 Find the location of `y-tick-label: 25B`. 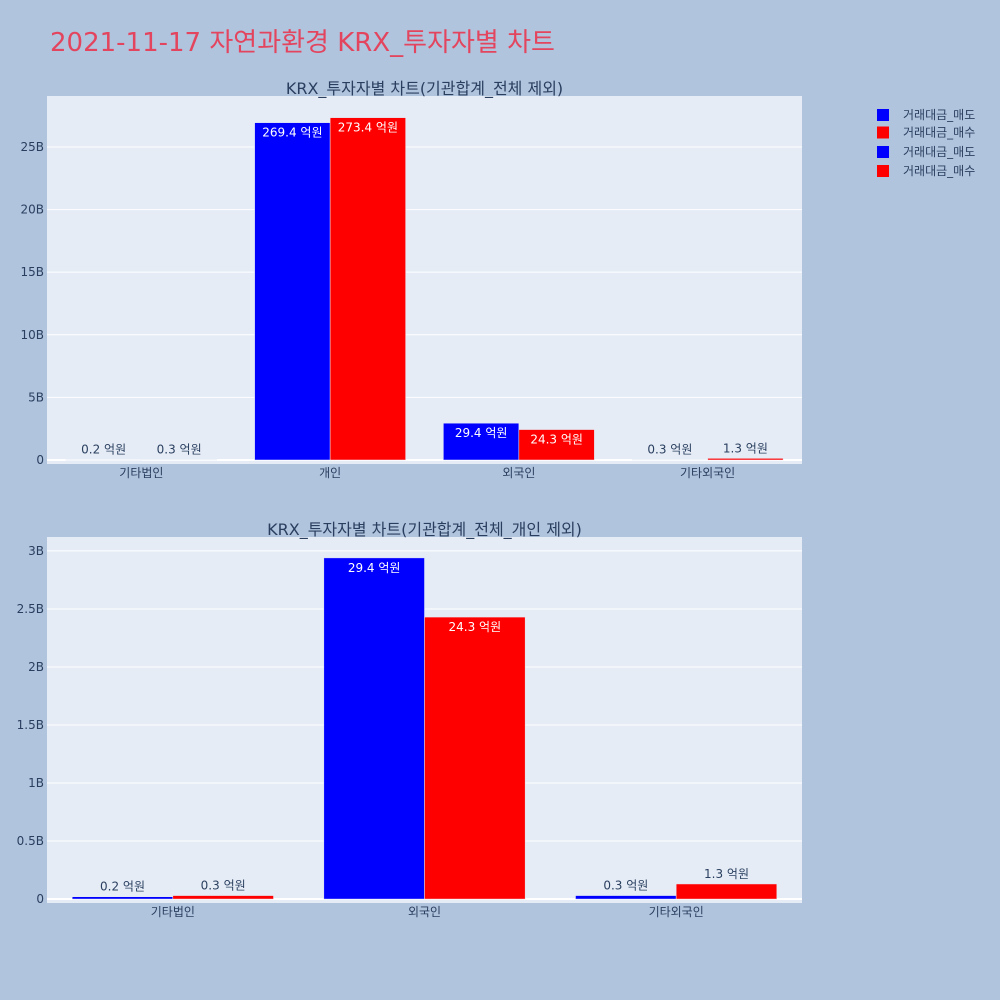

y-tick-label: 25B is located at coordinates (32, 147).